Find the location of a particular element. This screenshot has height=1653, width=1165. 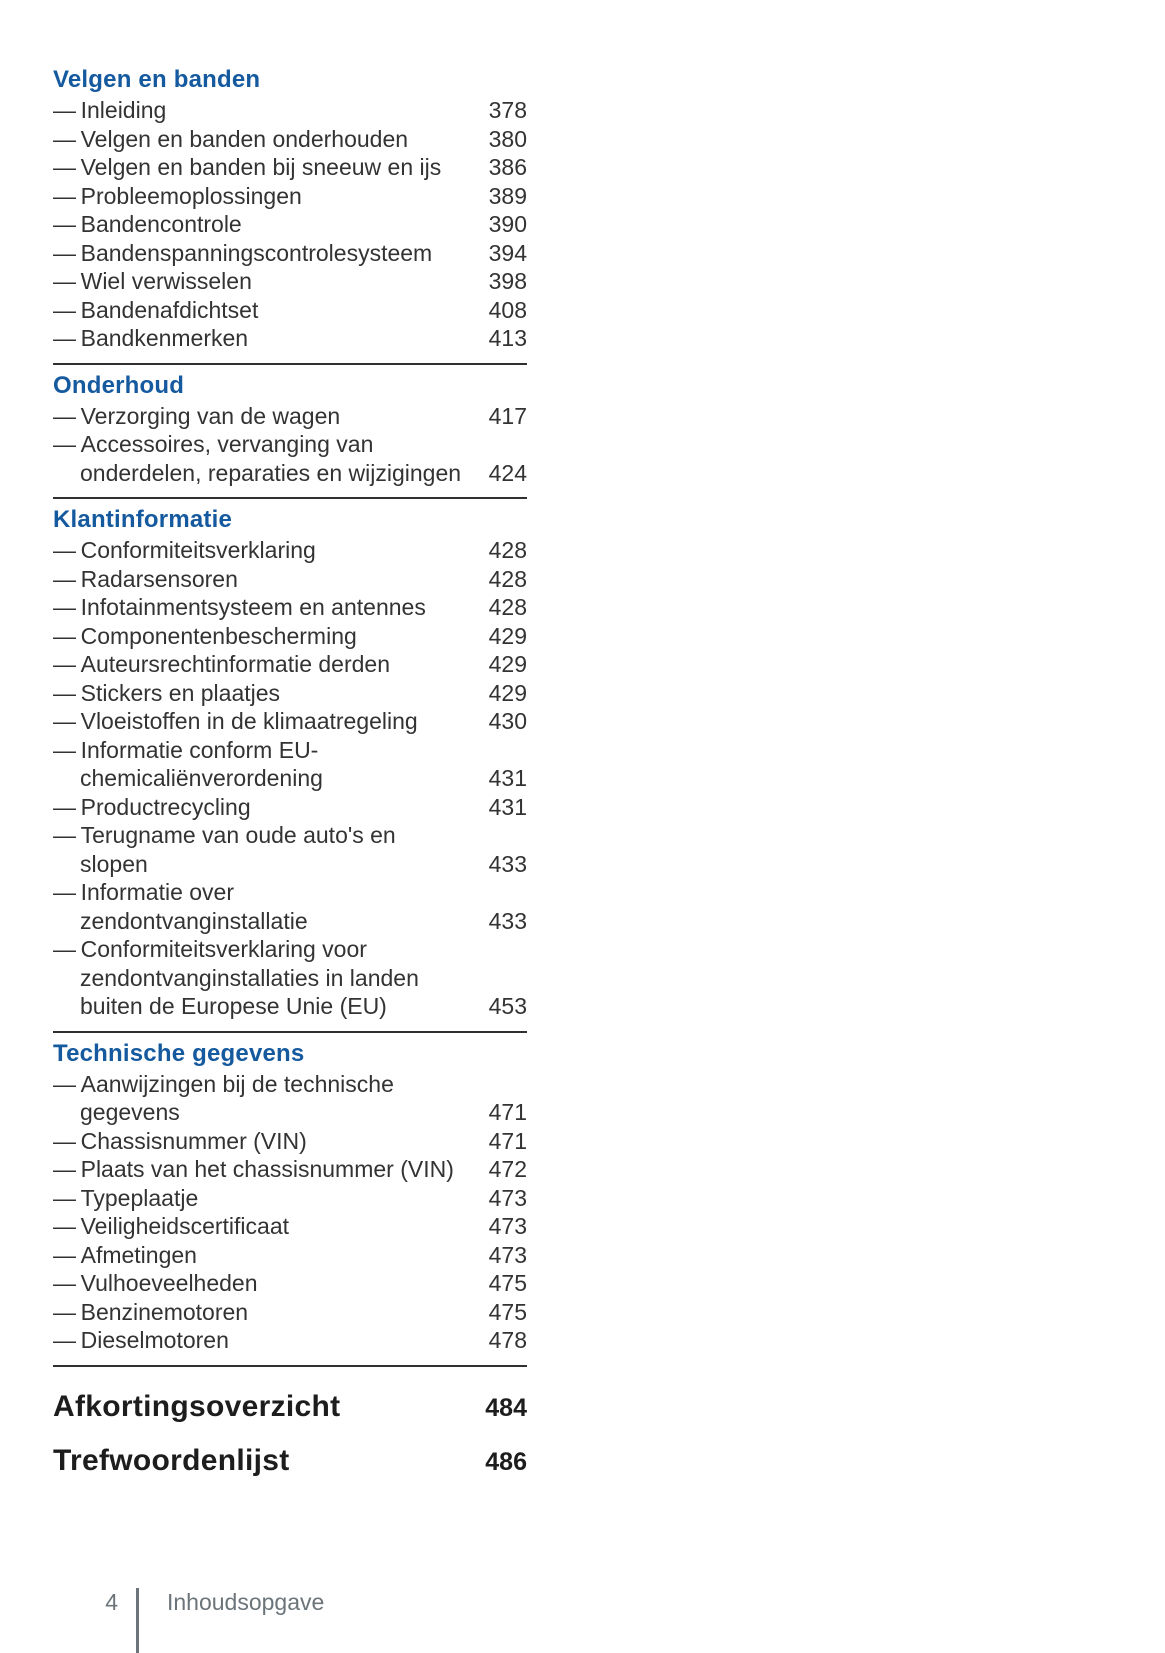

toc-item-line: — Auteursrechtinformatie derden is located at coordinates (221, 664).